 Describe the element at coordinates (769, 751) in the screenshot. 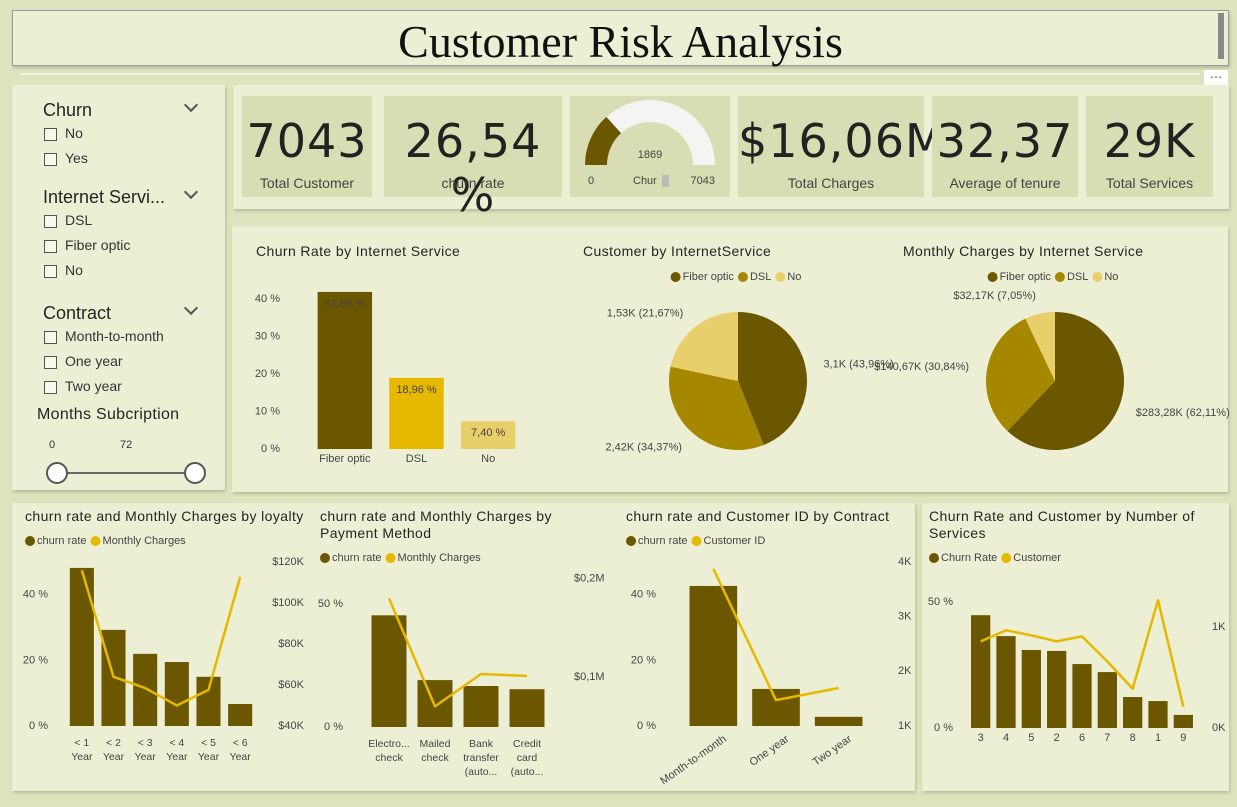

I see `x-tick-label: One year` at that location.